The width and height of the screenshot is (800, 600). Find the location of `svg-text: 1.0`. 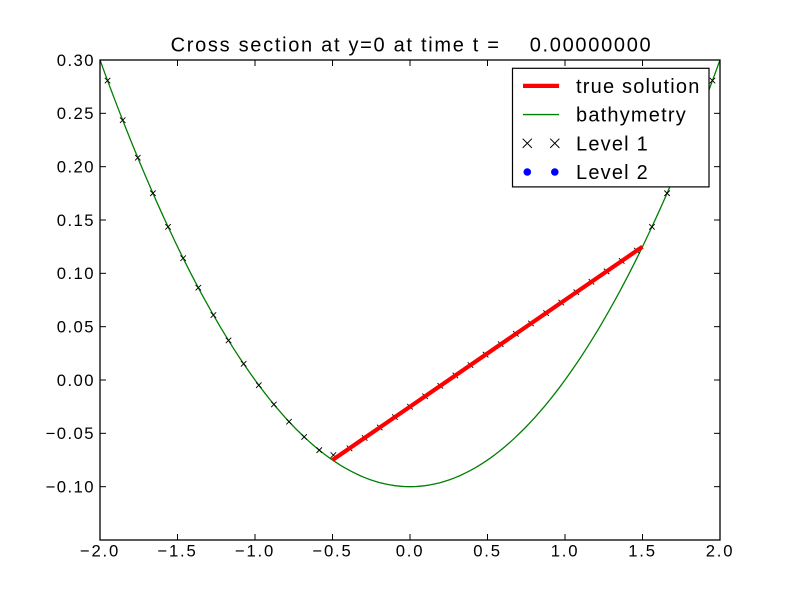

svg-text: 1.0 is located at coordinates (565, 551).